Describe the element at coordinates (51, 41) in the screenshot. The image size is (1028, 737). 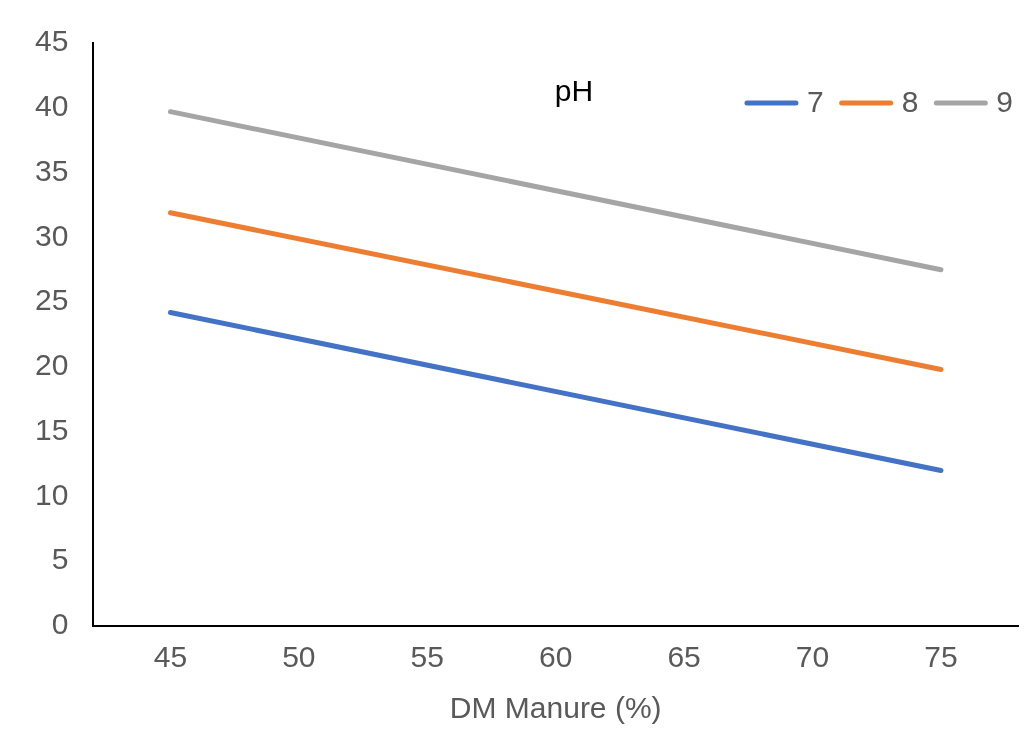
I see `y-tick-label: 45` at that location.